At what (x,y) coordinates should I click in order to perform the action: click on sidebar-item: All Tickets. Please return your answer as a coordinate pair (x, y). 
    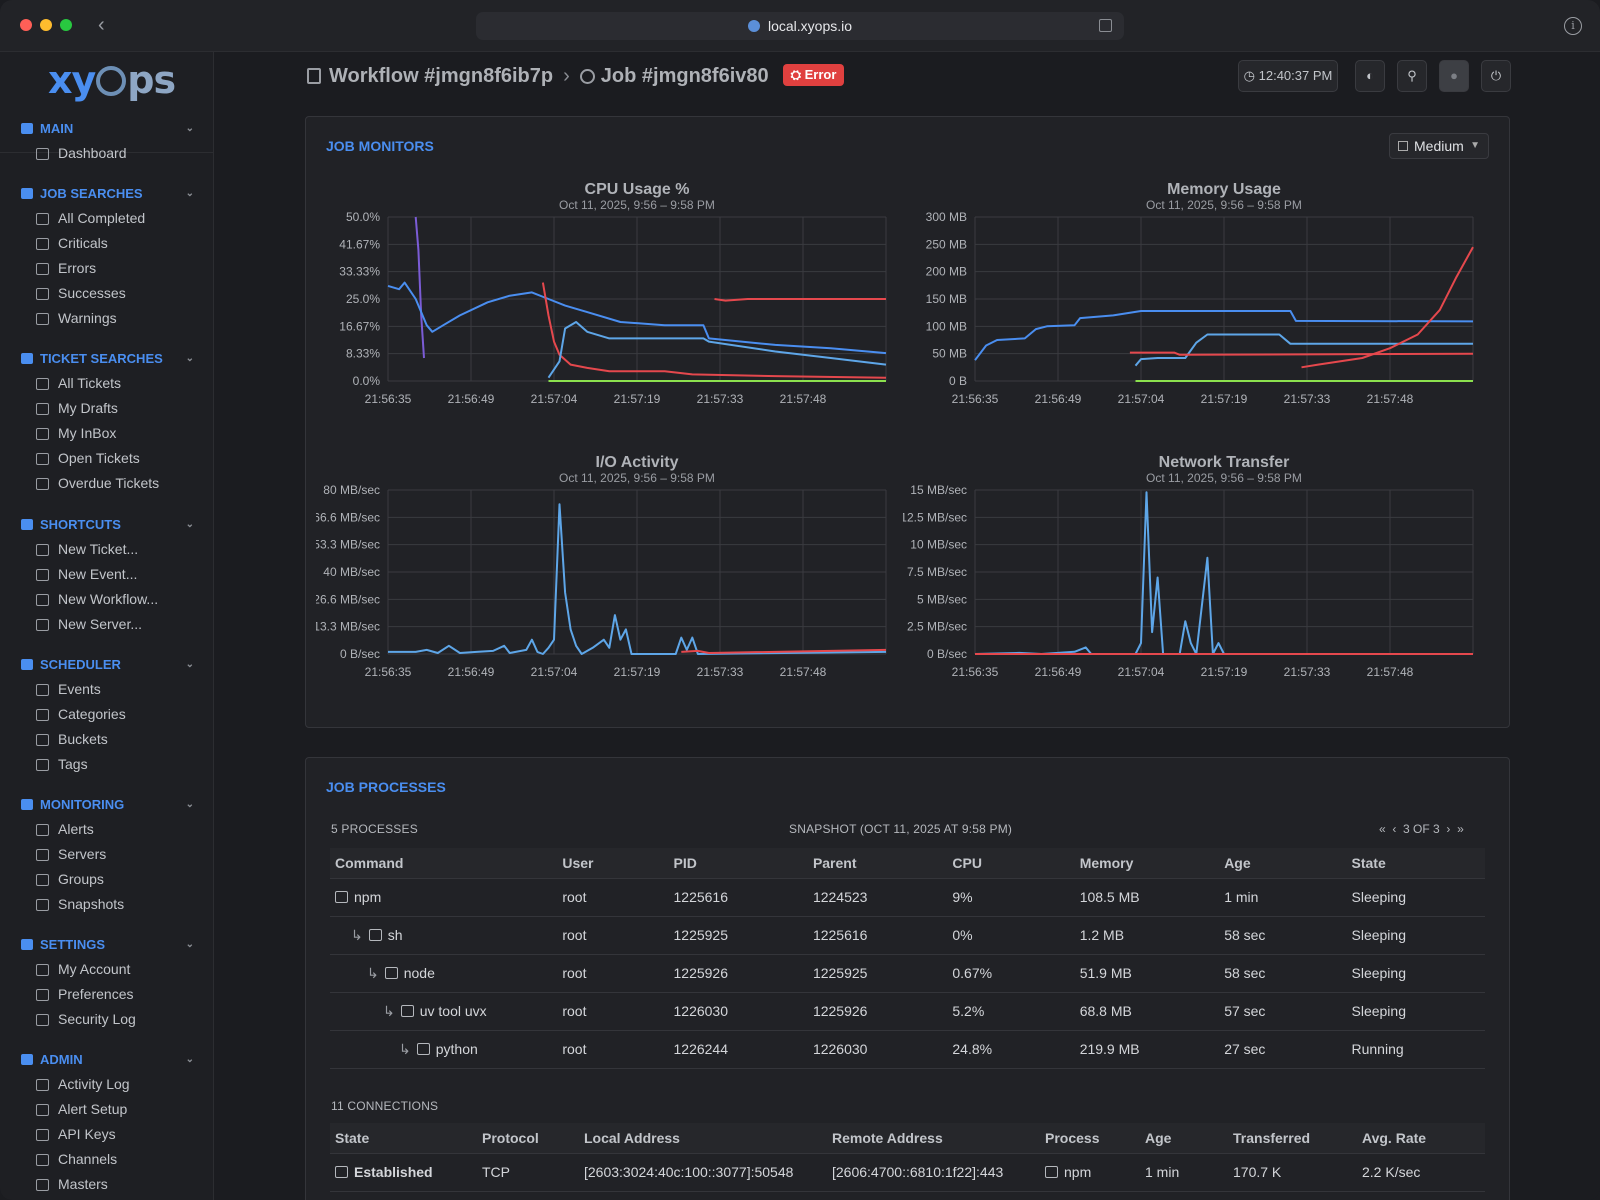
    Looking at the image, I should click on (107, 383).